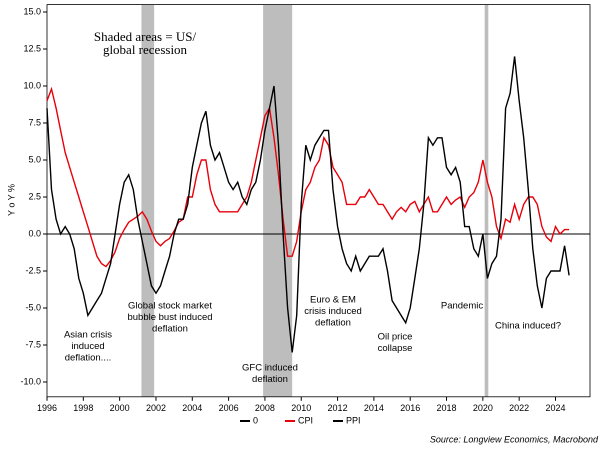 This screenshot has width=606, height=454. Describe the element at coordinates (333, 300) in the screenshot. I see `annotation: Euro & EM` at that location.